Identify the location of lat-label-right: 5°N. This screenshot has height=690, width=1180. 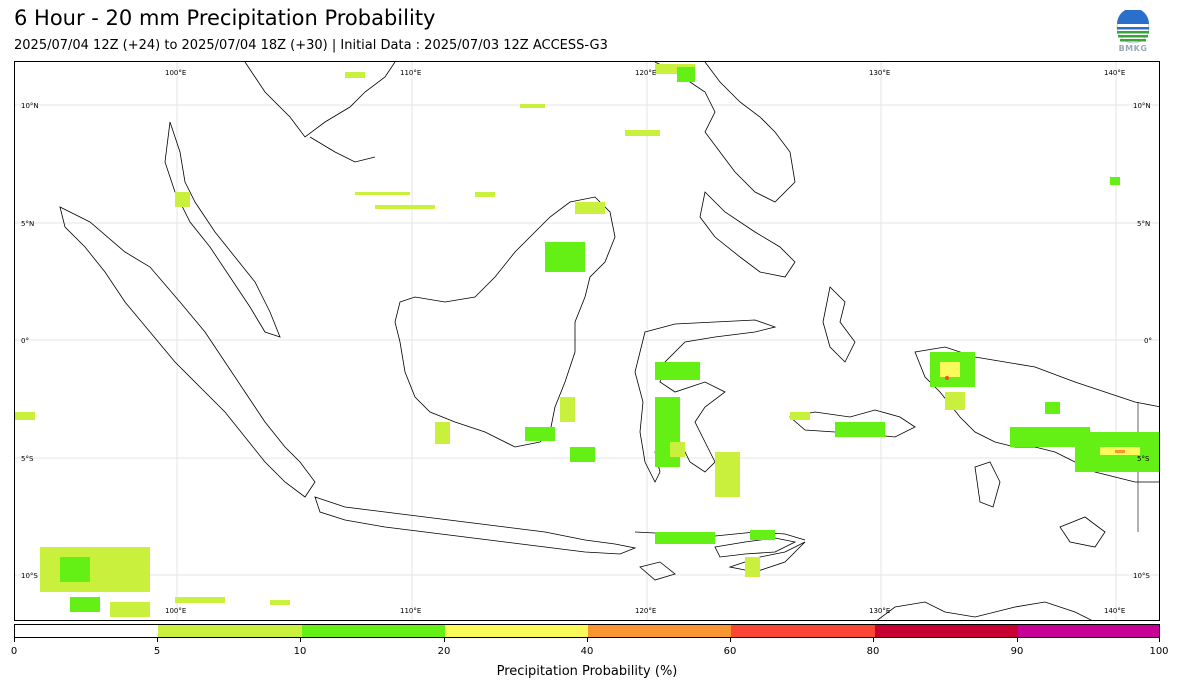
(1143, 224).